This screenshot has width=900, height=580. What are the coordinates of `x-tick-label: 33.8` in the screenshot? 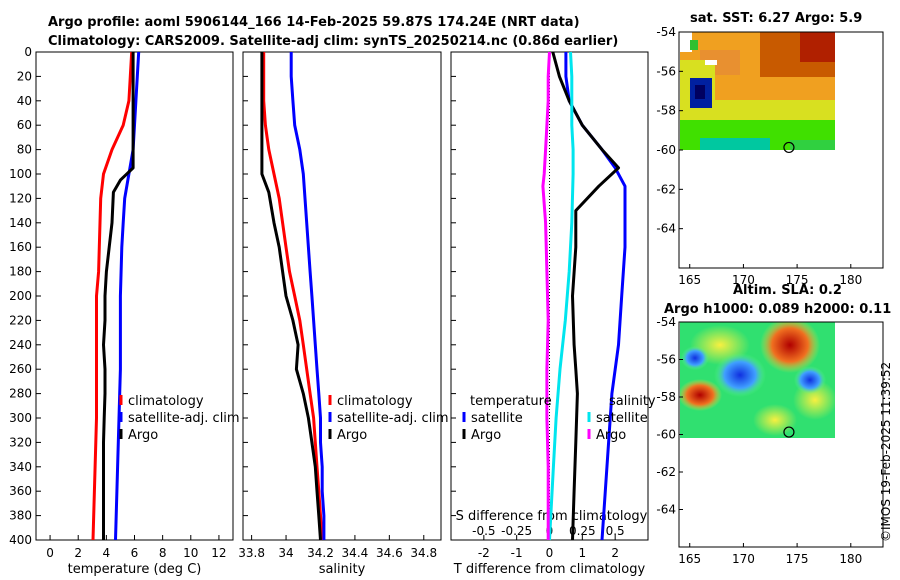 It's located at (251, 553).